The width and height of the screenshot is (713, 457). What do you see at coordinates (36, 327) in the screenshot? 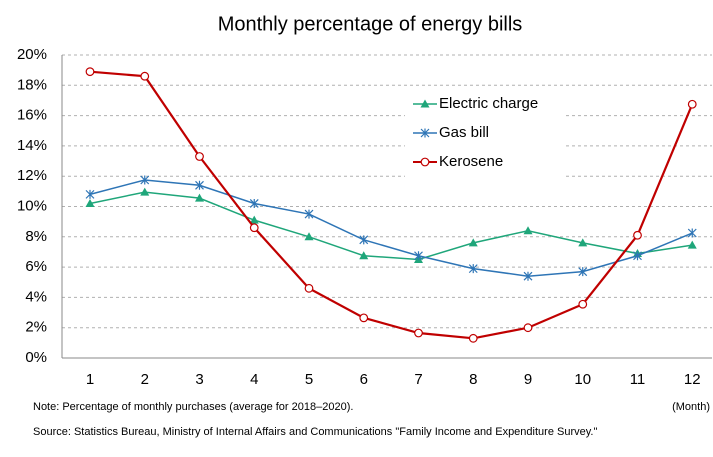
I see `y-tick-label: 2%` at bounding box center [36, 327].